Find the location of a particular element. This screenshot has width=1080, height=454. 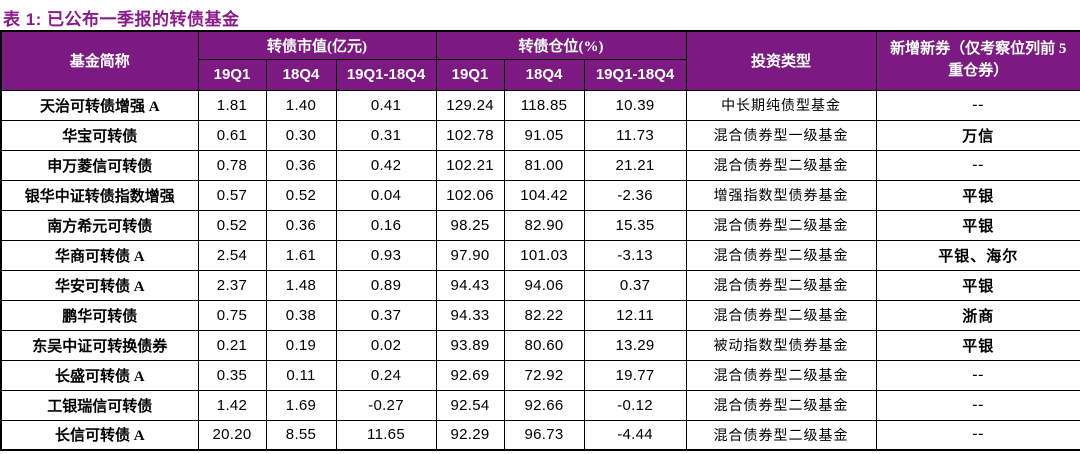

mv-diff-cell: 0.04 is located at coordinates (386, 195).